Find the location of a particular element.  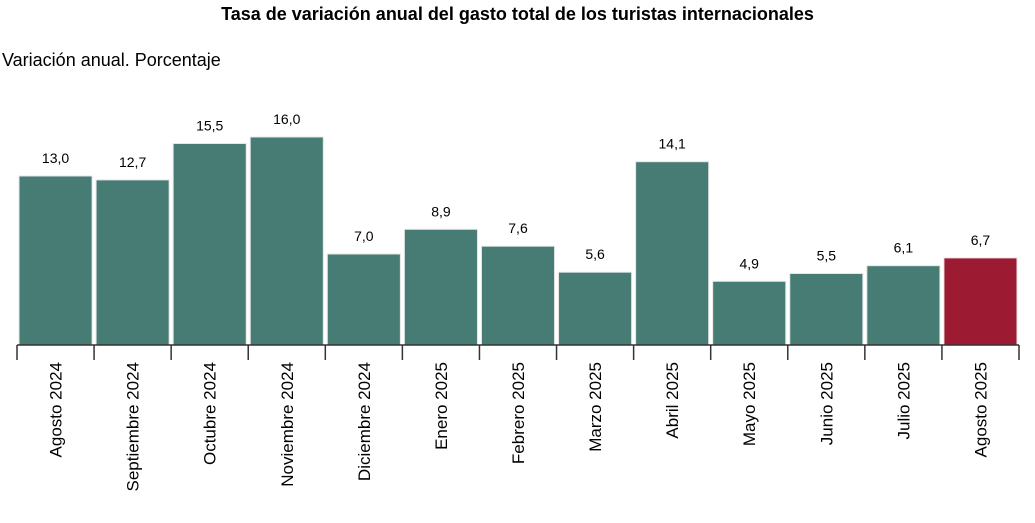

x-tick-label: Noviembre 2024 is located at coordinates (287, 424).